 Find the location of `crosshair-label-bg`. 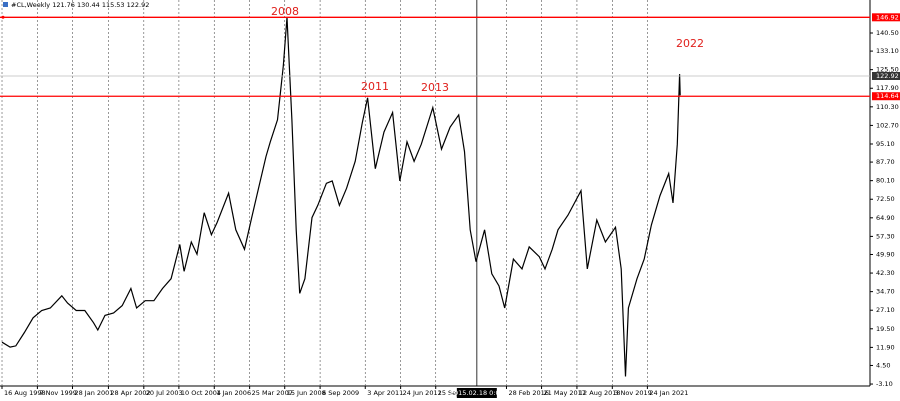

crosshair-label-bg is located at coordinates (476, 393).